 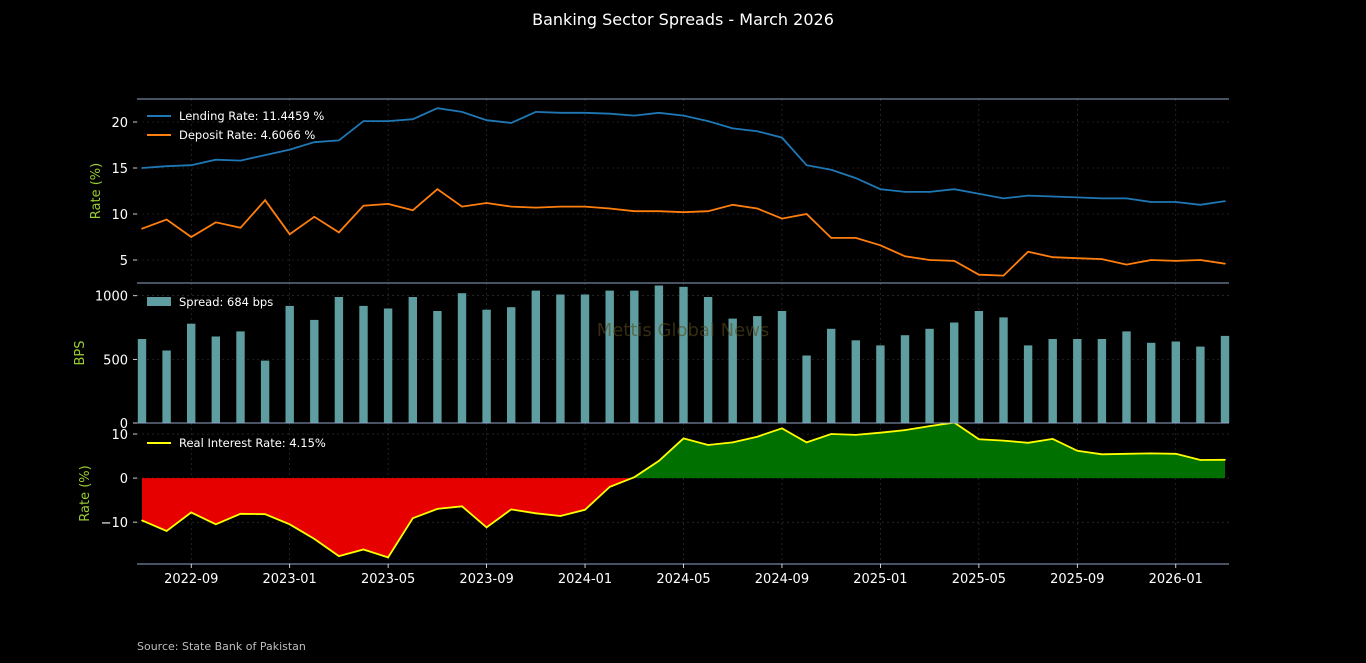 What do you see at coordinates (251, 116) in the screenshot?
I see `lending-rate-legend-label: Lending Rate: 11.4459 %` at bounding box center [251, 116].